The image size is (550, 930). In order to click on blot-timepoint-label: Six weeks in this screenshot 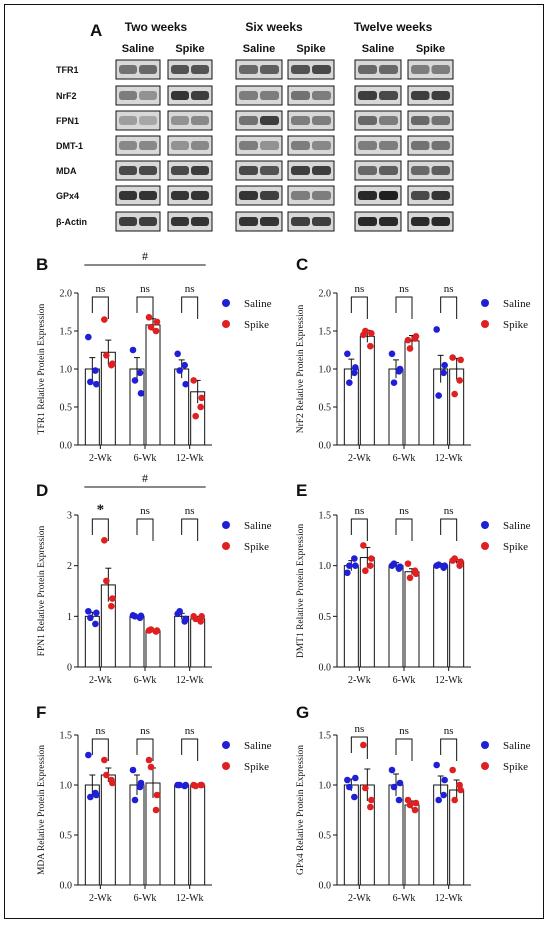, I will do `click(274, 27)`.